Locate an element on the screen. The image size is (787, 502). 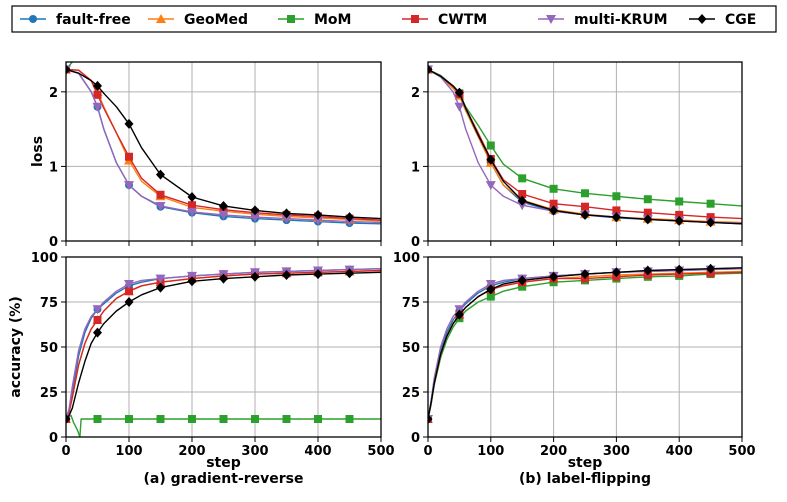
legend-box is located at coordinates (394, 19).